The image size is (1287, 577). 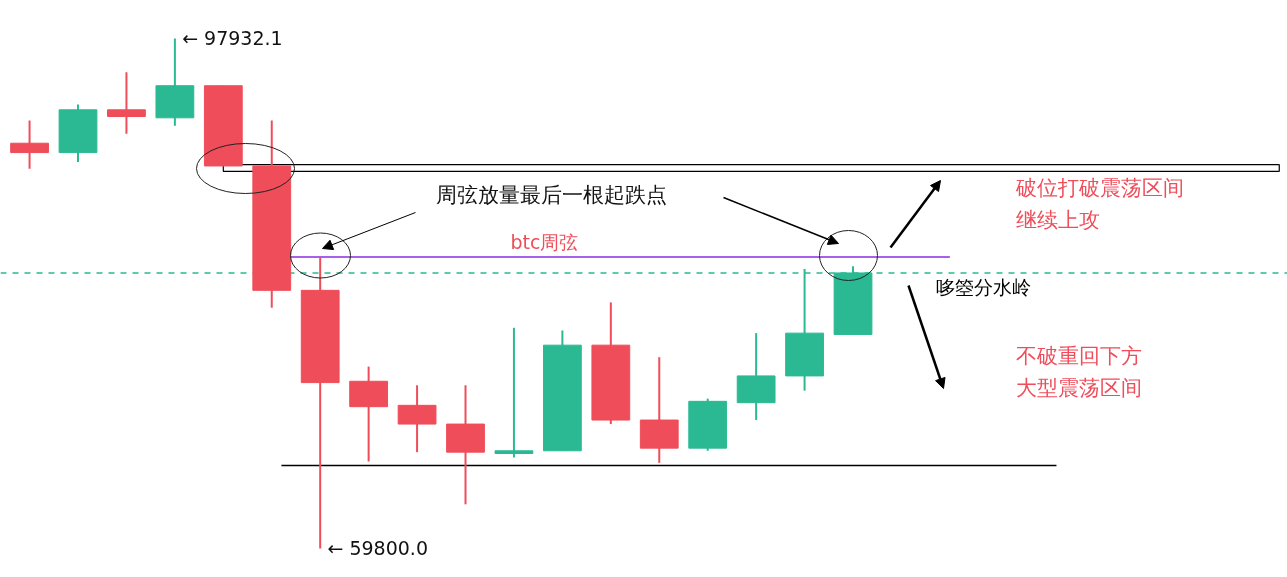 I want to click on text: 继续上攻, so click(x=1057, y=219).